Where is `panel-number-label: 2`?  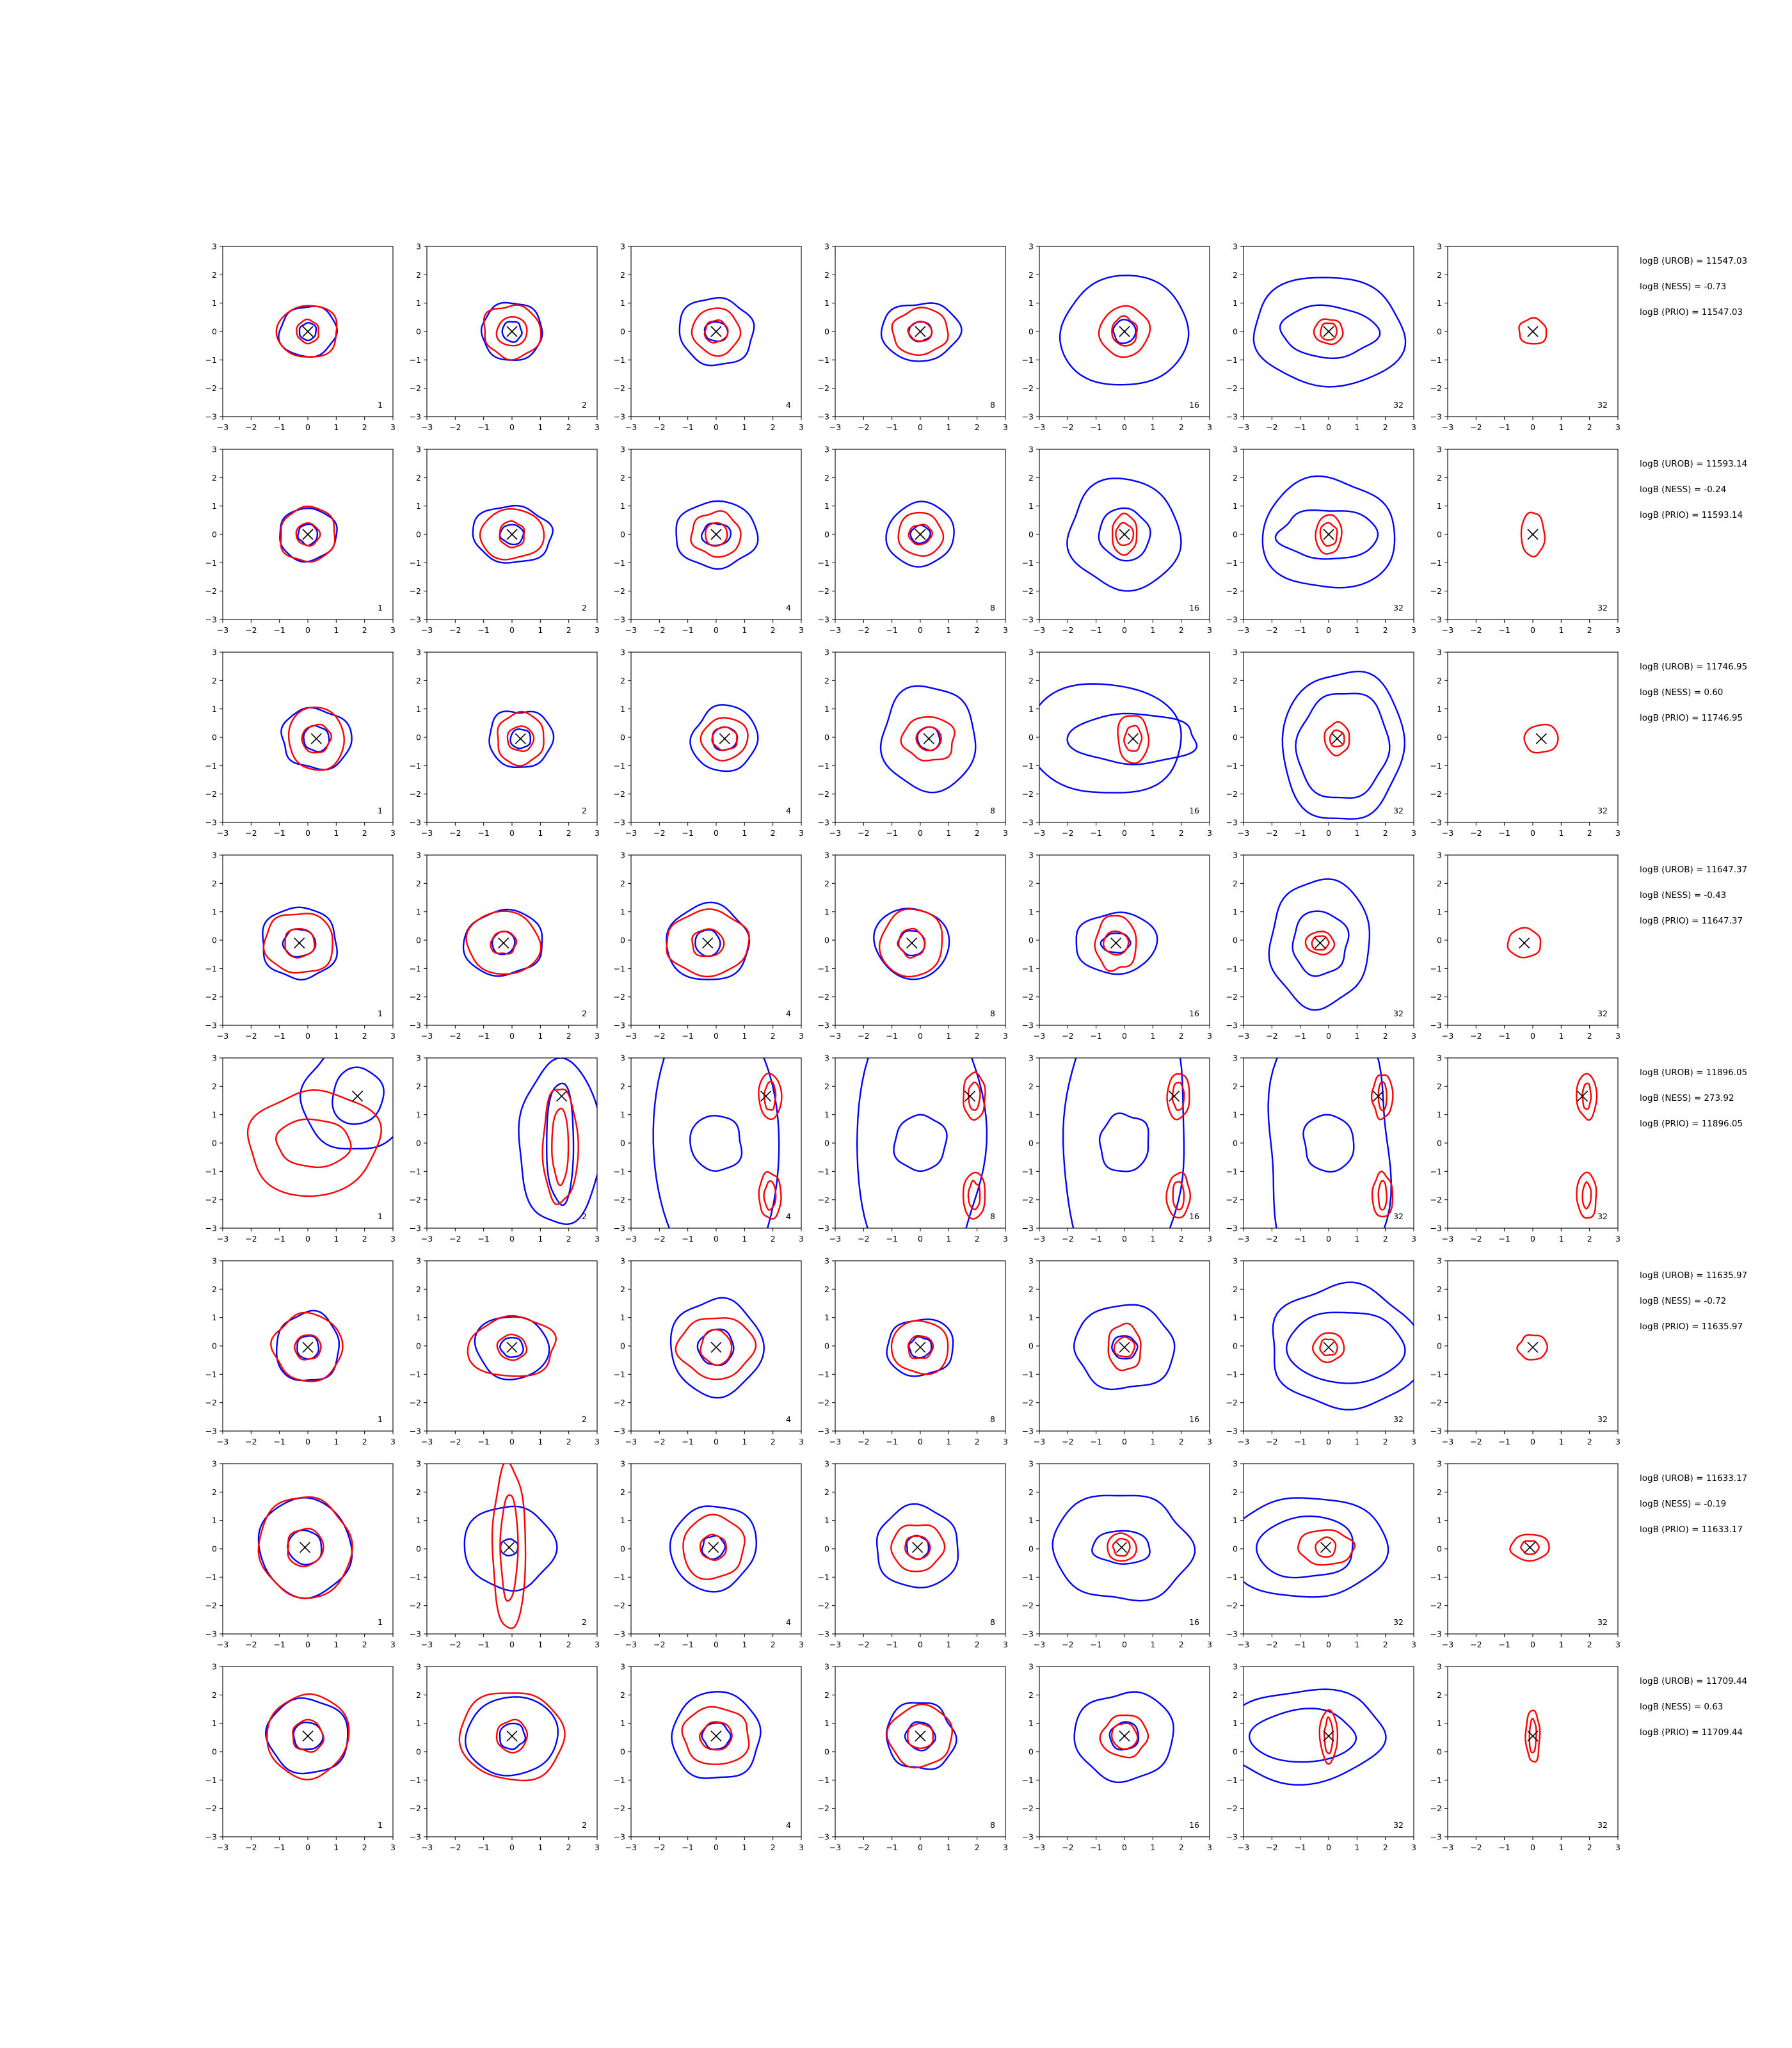
panel-number-label: 2 is located at coordinates (584, 1216).